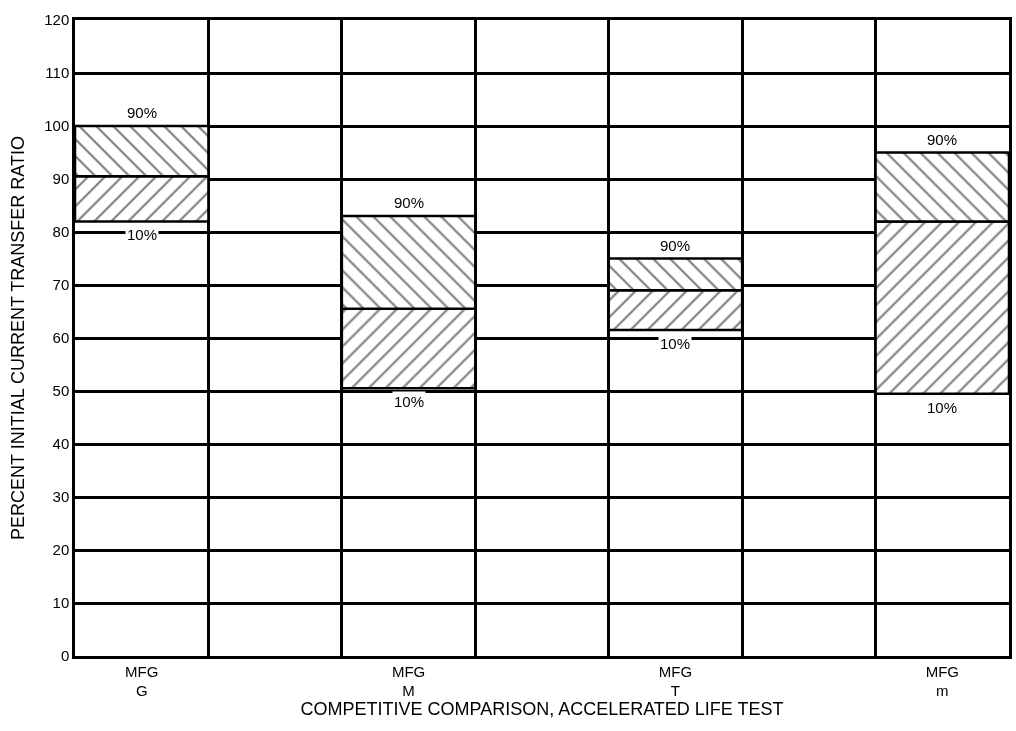 The width and height of the screenshot is (1016, 731). What do you see at coordinates (61, 232) in the screenshot?
I see `y-tick-label: 80` at bounding box center [61, 232].